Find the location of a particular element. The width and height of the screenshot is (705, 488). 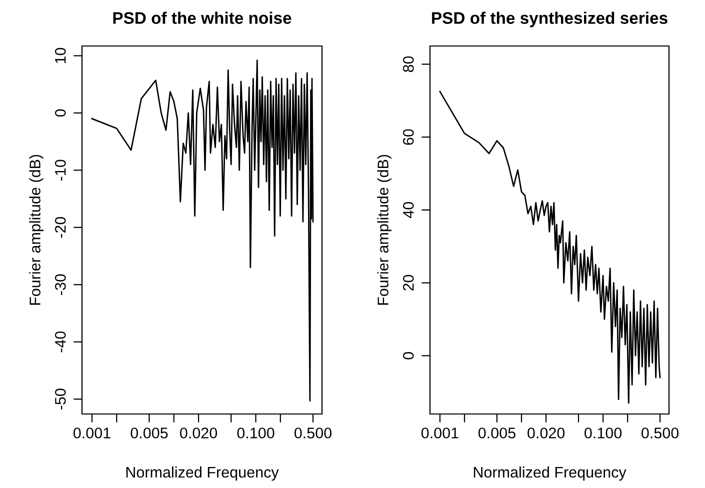

y-tick-label: 40 is located at coordinates (408, 210).